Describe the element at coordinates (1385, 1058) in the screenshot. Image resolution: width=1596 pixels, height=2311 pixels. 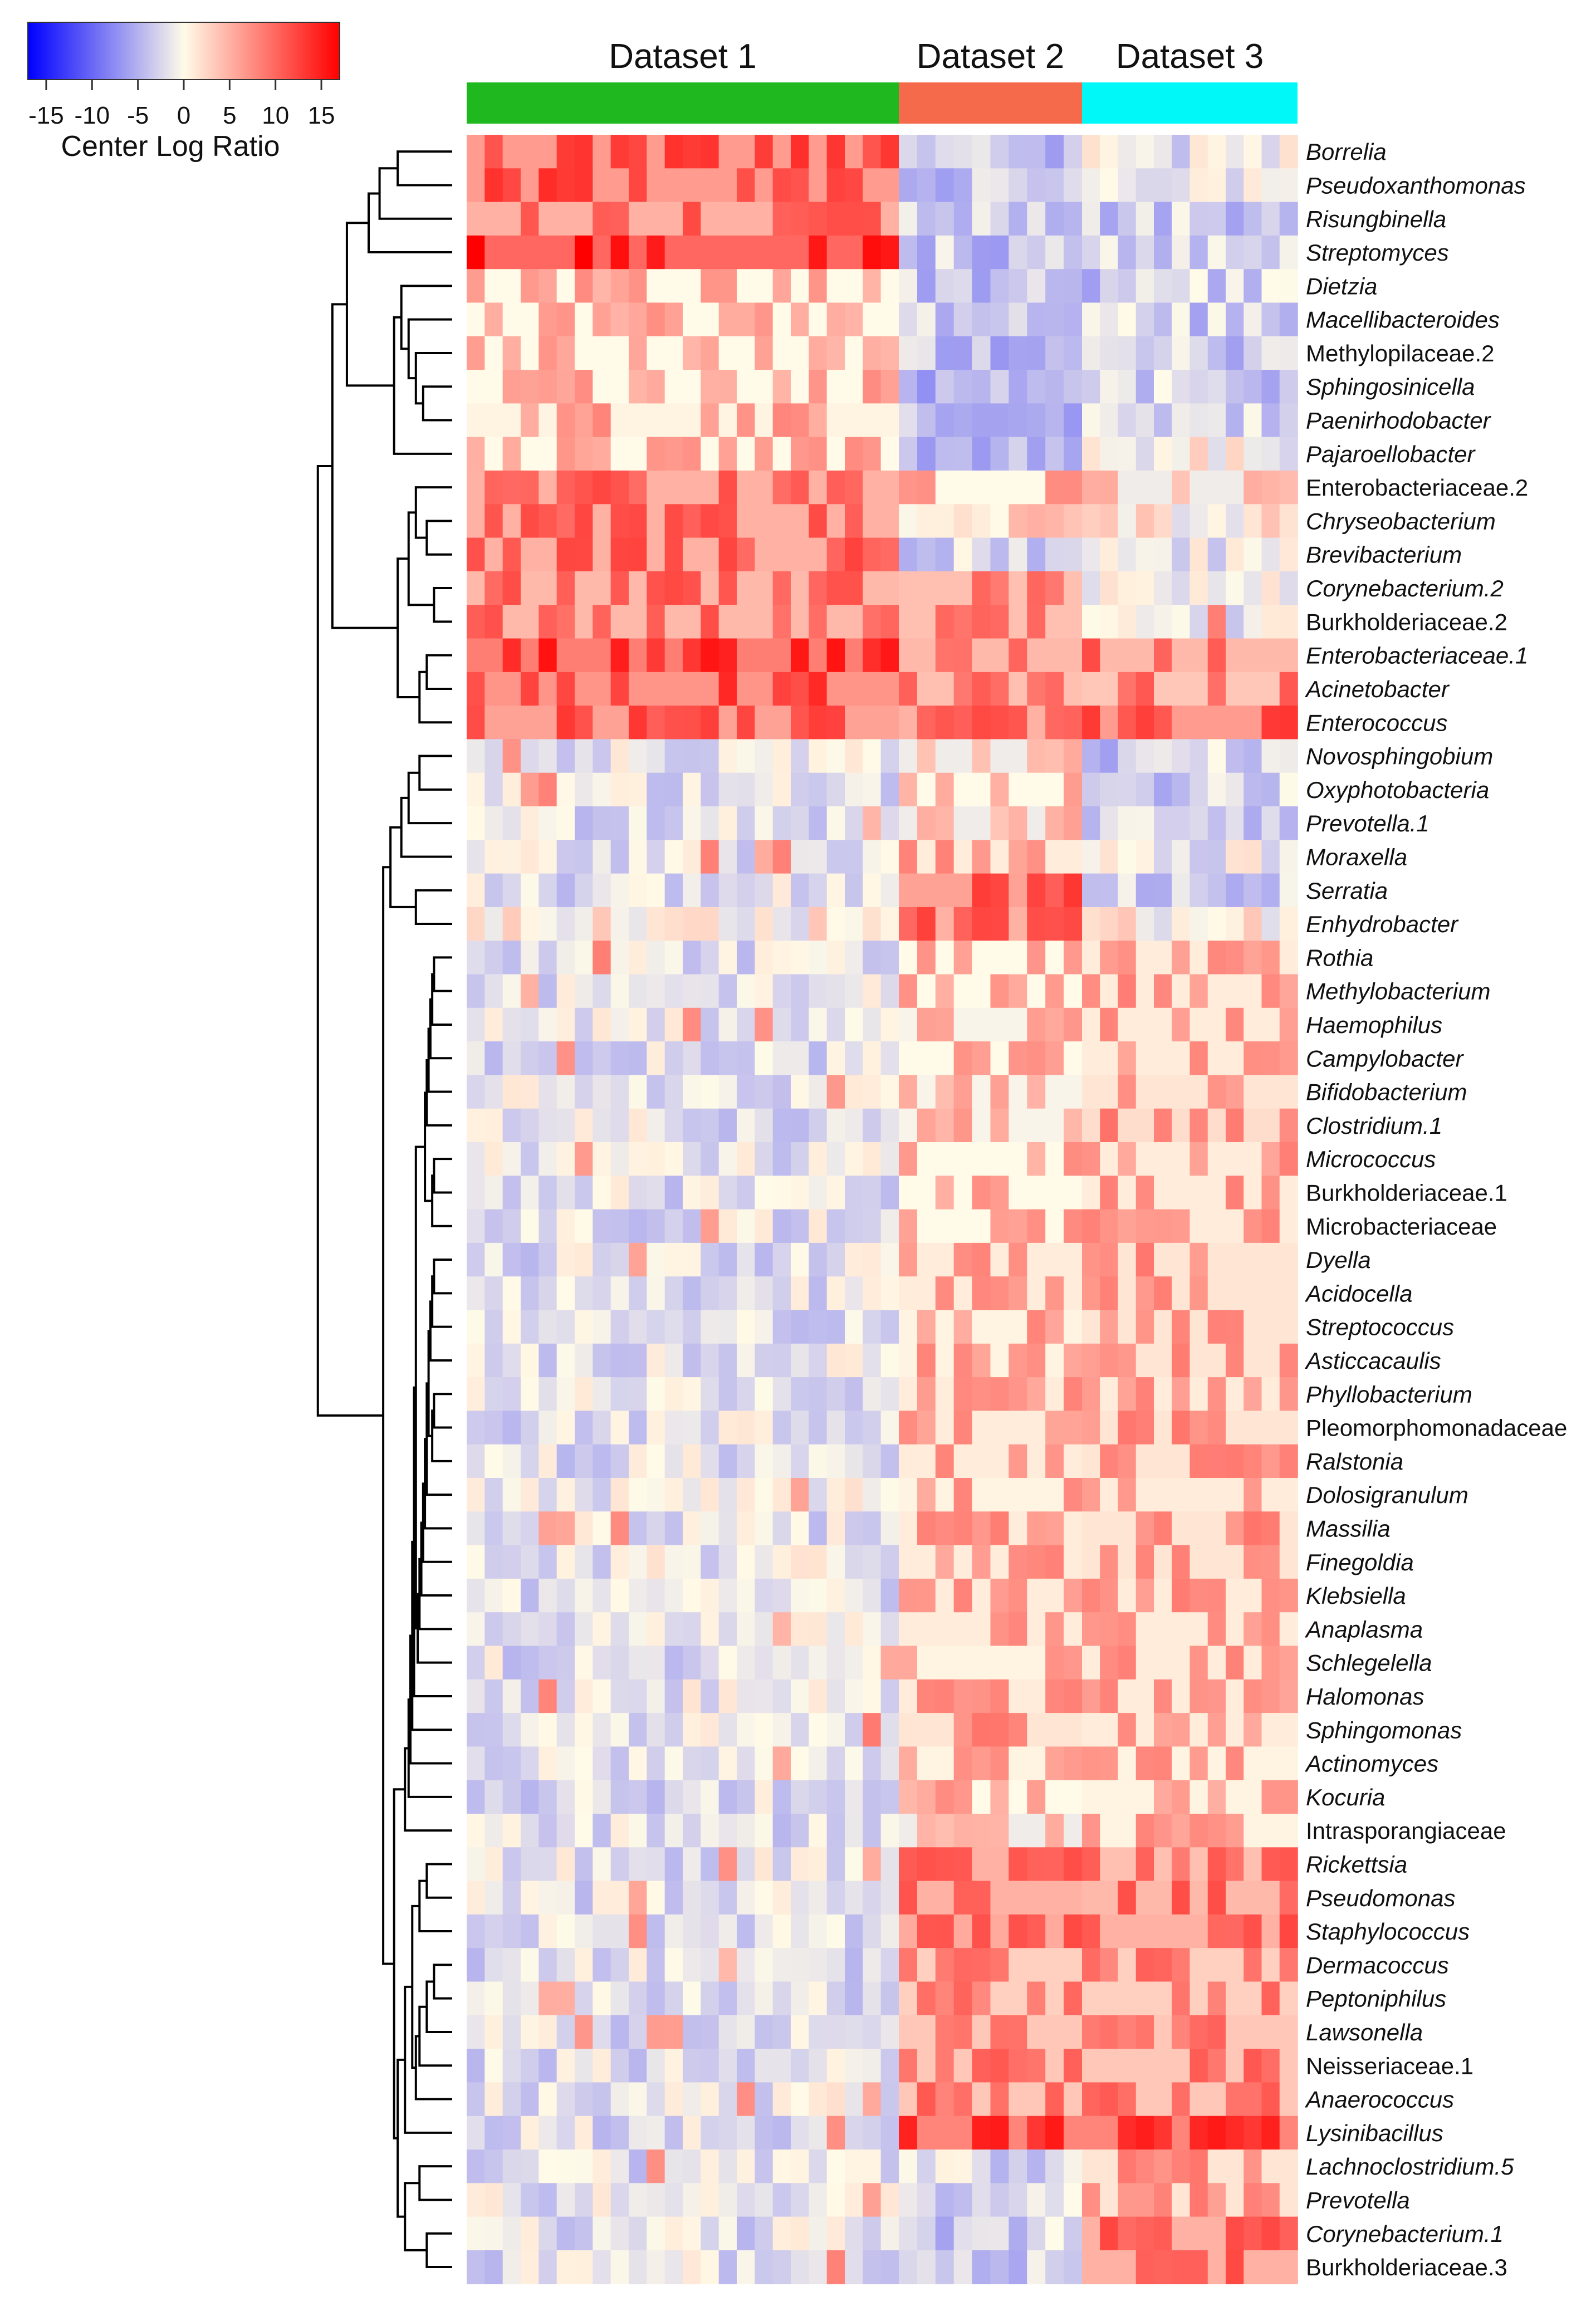
I see `row-label: Campylobacter` at that location.